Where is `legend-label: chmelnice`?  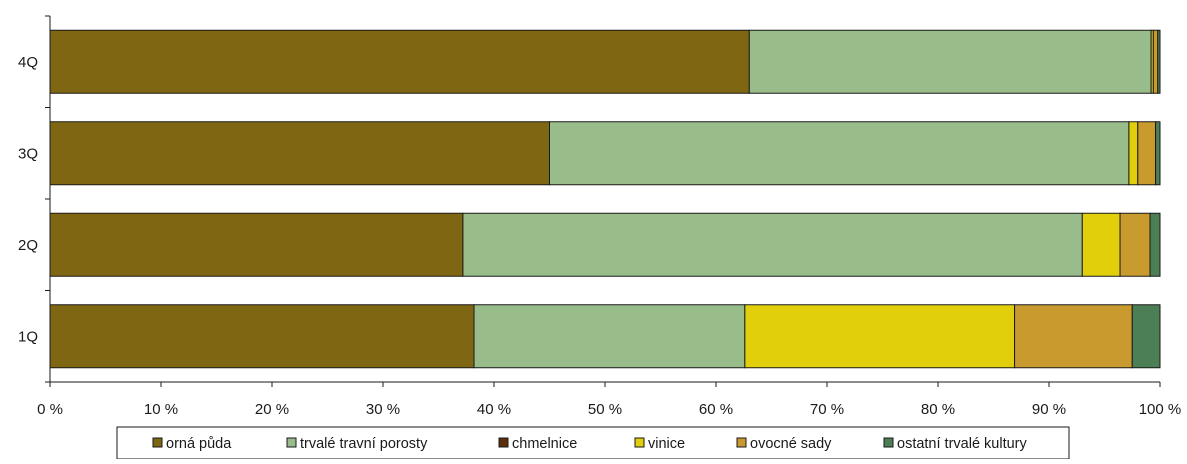 legend-label: chmelnice is located at coordinates (544, 444).